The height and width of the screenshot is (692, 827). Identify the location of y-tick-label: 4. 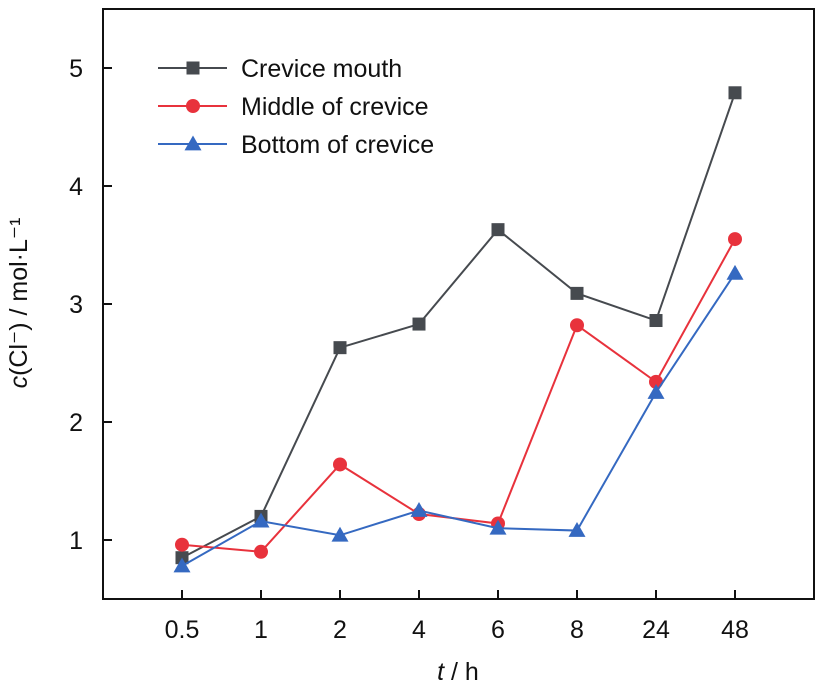
(76, 187).